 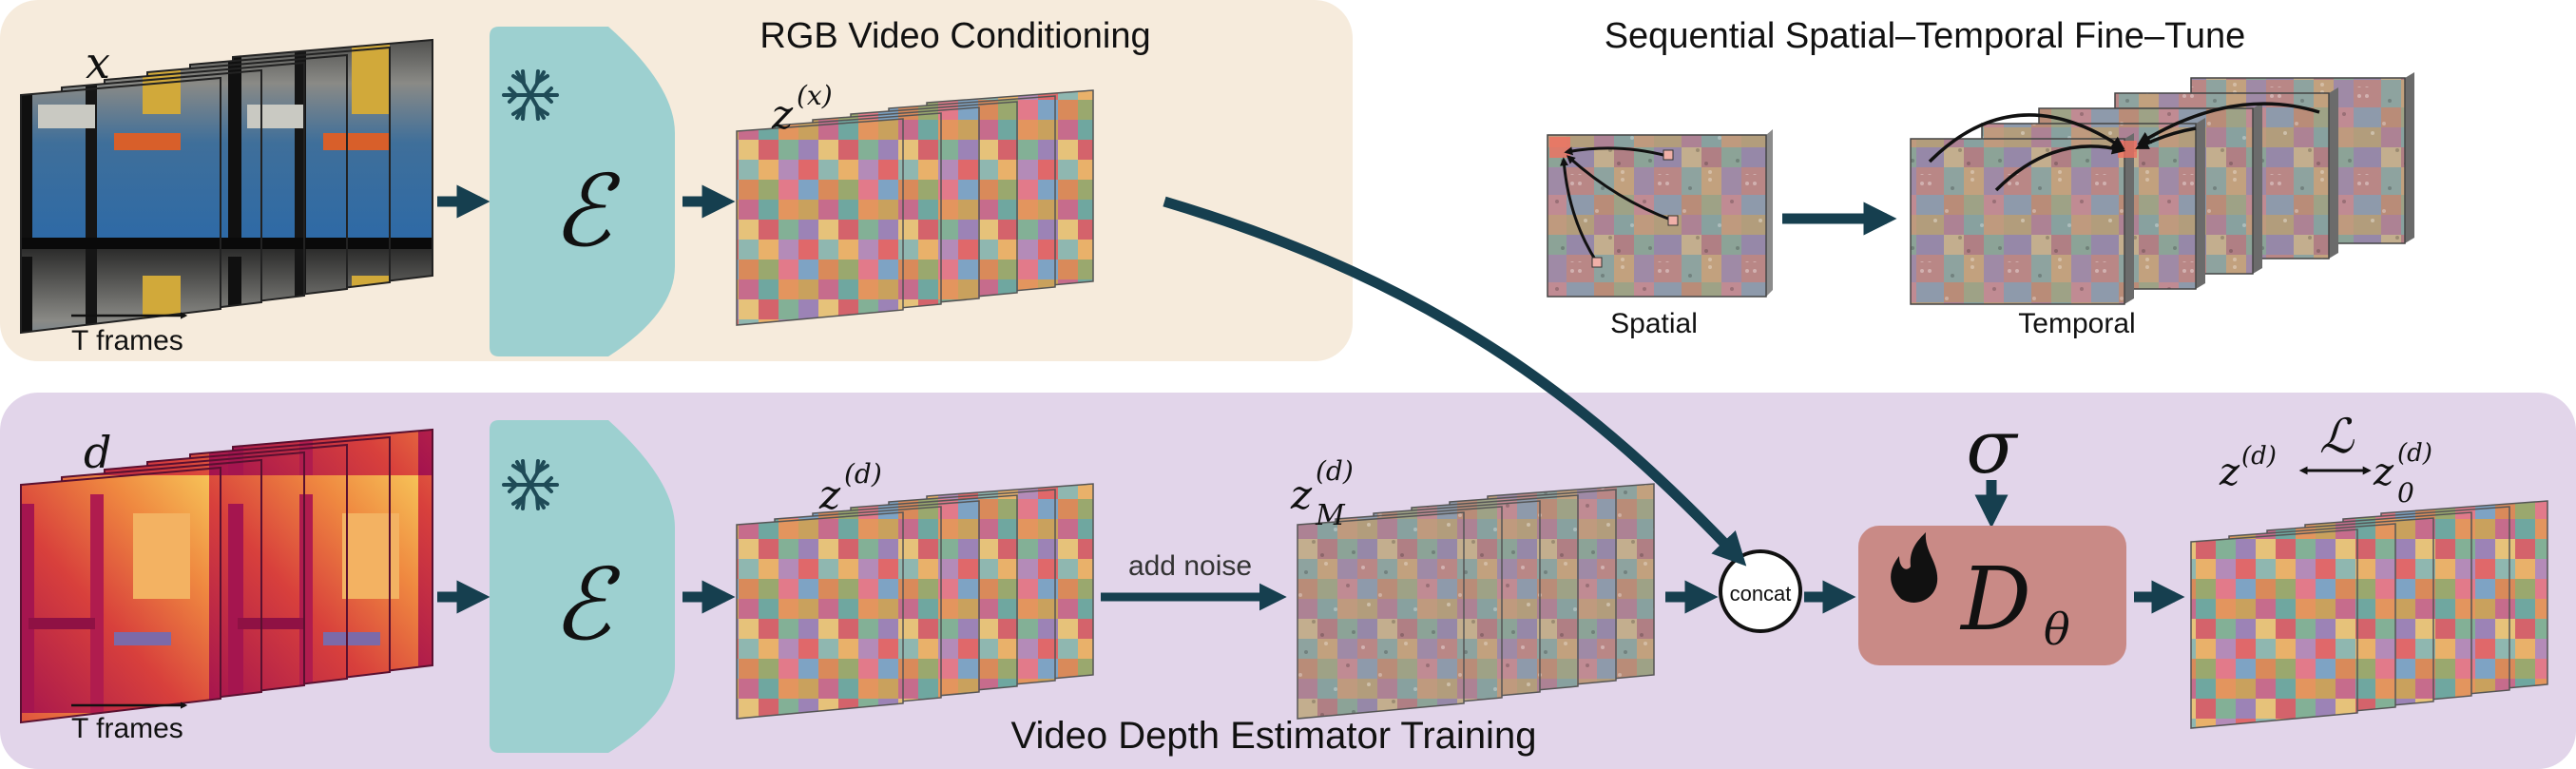 I want to click on loss-symbol: ℒ, so click(x=2337, y=436).